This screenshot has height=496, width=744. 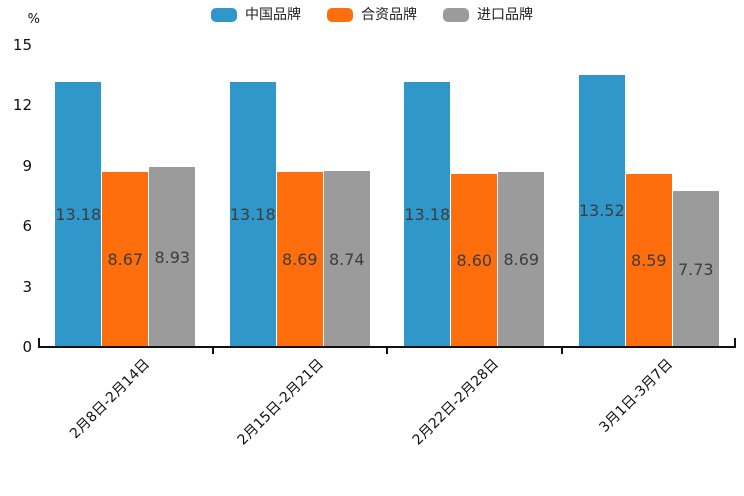 I want to click on bar-value-label: 7.73, so click(x=695, y=269).